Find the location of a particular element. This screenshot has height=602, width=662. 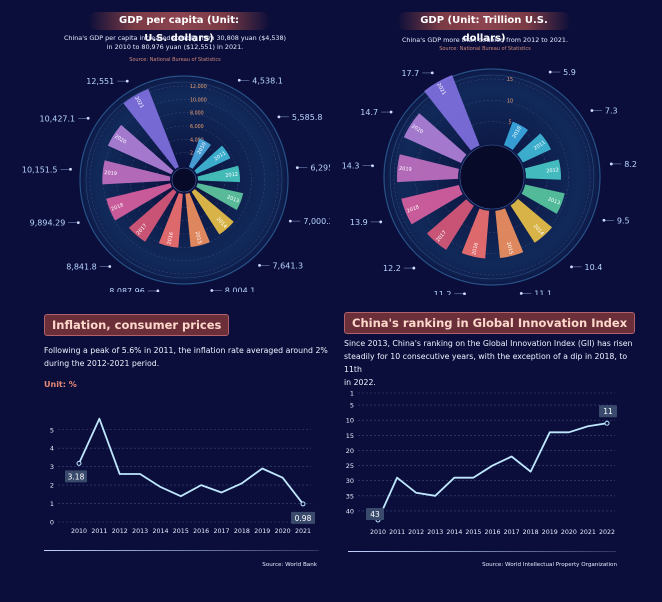

gdp-per-capita-title: GDP per capita (Unit: U.S. dollars) is located at coordinates (179, 28).